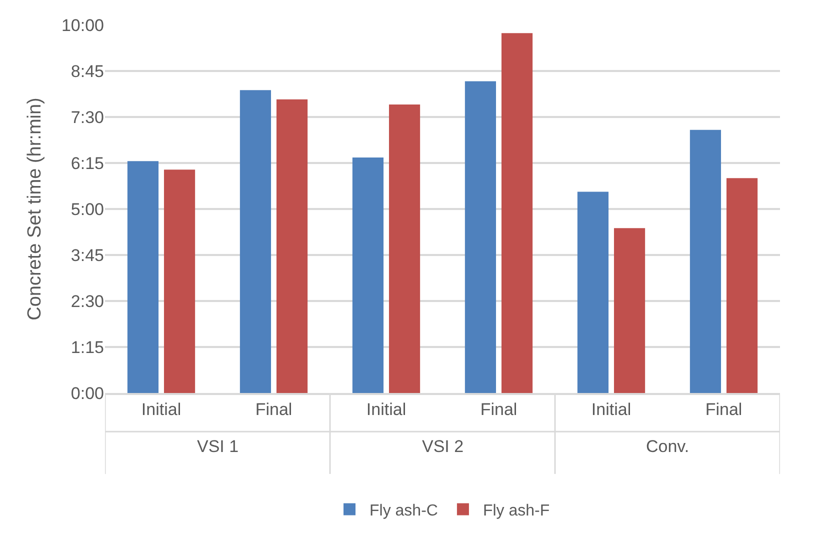 The width and height of the screenshot is (835, 558). I want to click on legend-label: Fly ash-C, so click(404, 511).